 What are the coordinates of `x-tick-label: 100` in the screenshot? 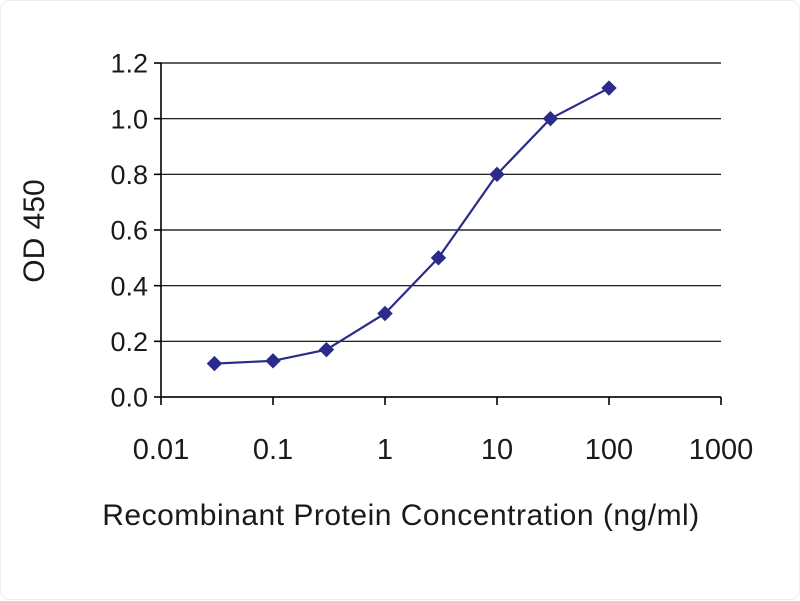 It's located at (609, 450).